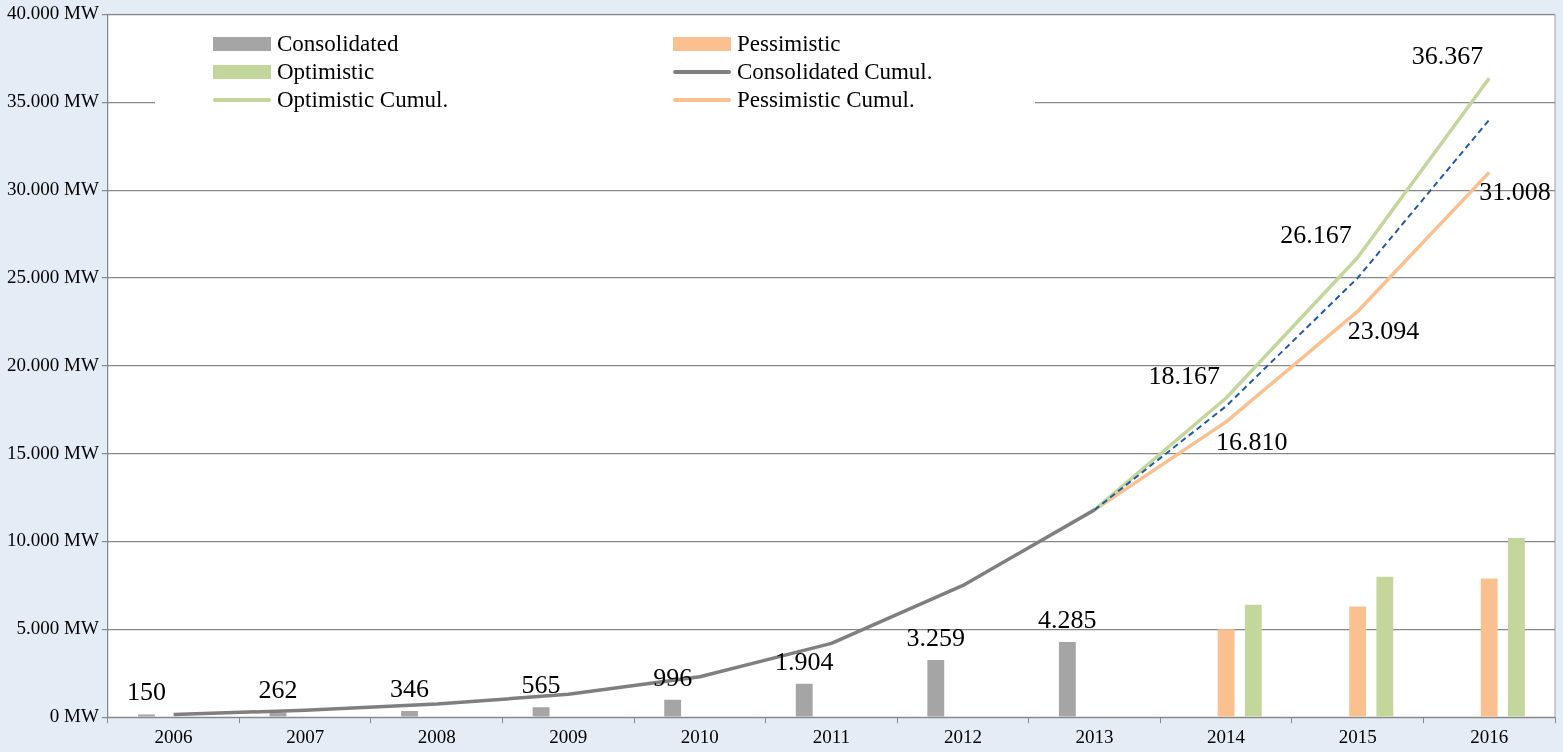 The width and height of the screenshot is (1563, 752). What do you see at coordinates (1226, 736) in the screenshot?
I see `x-tick-label: 2014` at bounding box center [1226, 736].